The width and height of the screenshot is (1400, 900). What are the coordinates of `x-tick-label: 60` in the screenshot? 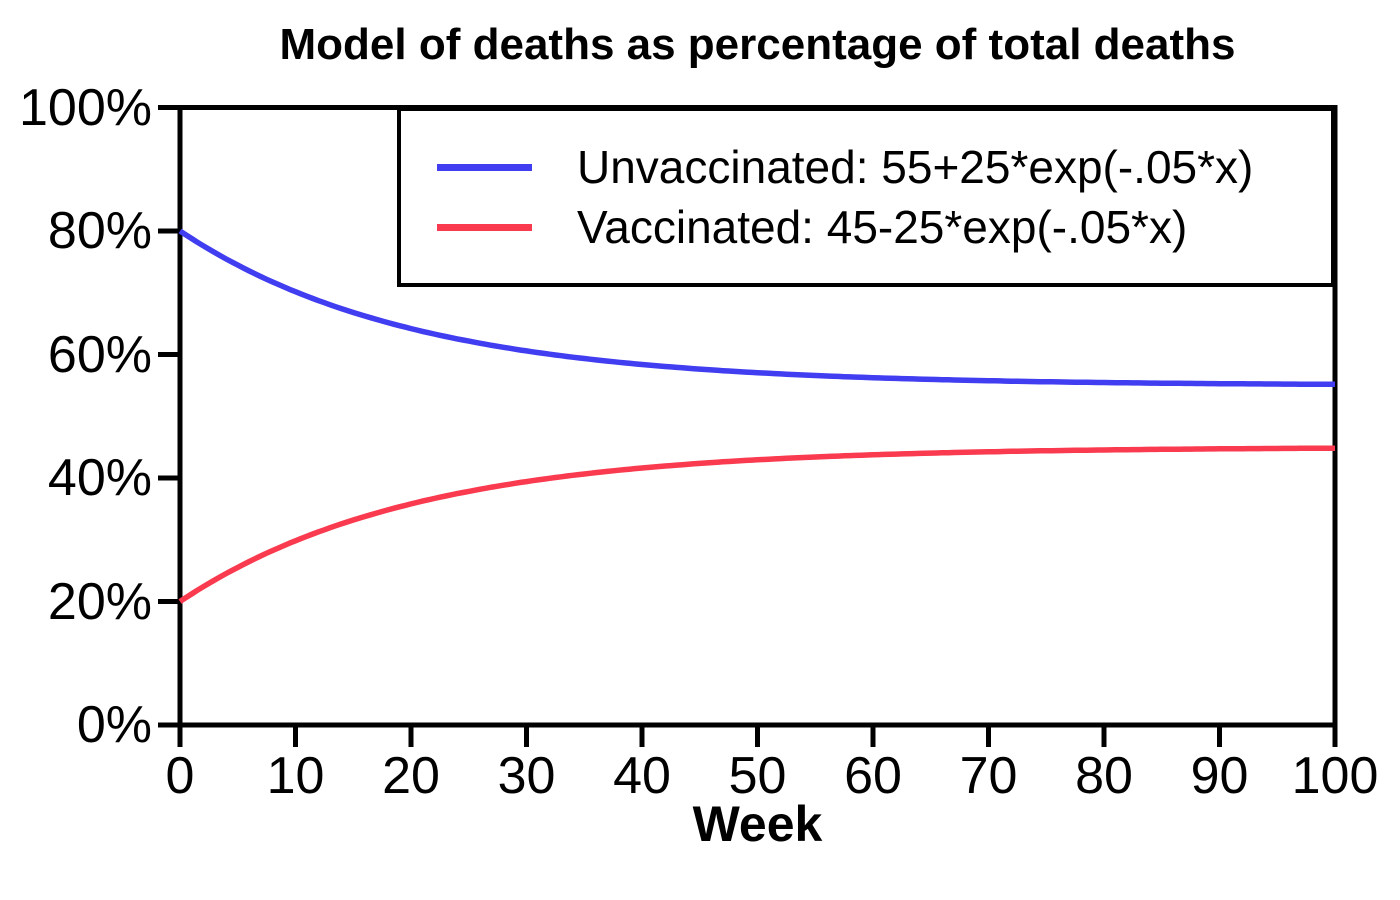 It's located at (873, 776).